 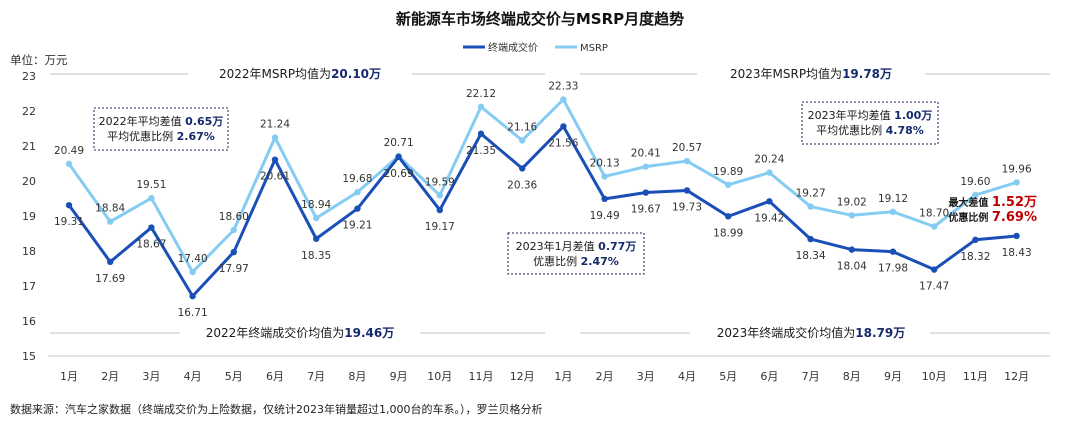 I want to click on legend: 终端成交价 MSRP, so click(x=535, y=47).